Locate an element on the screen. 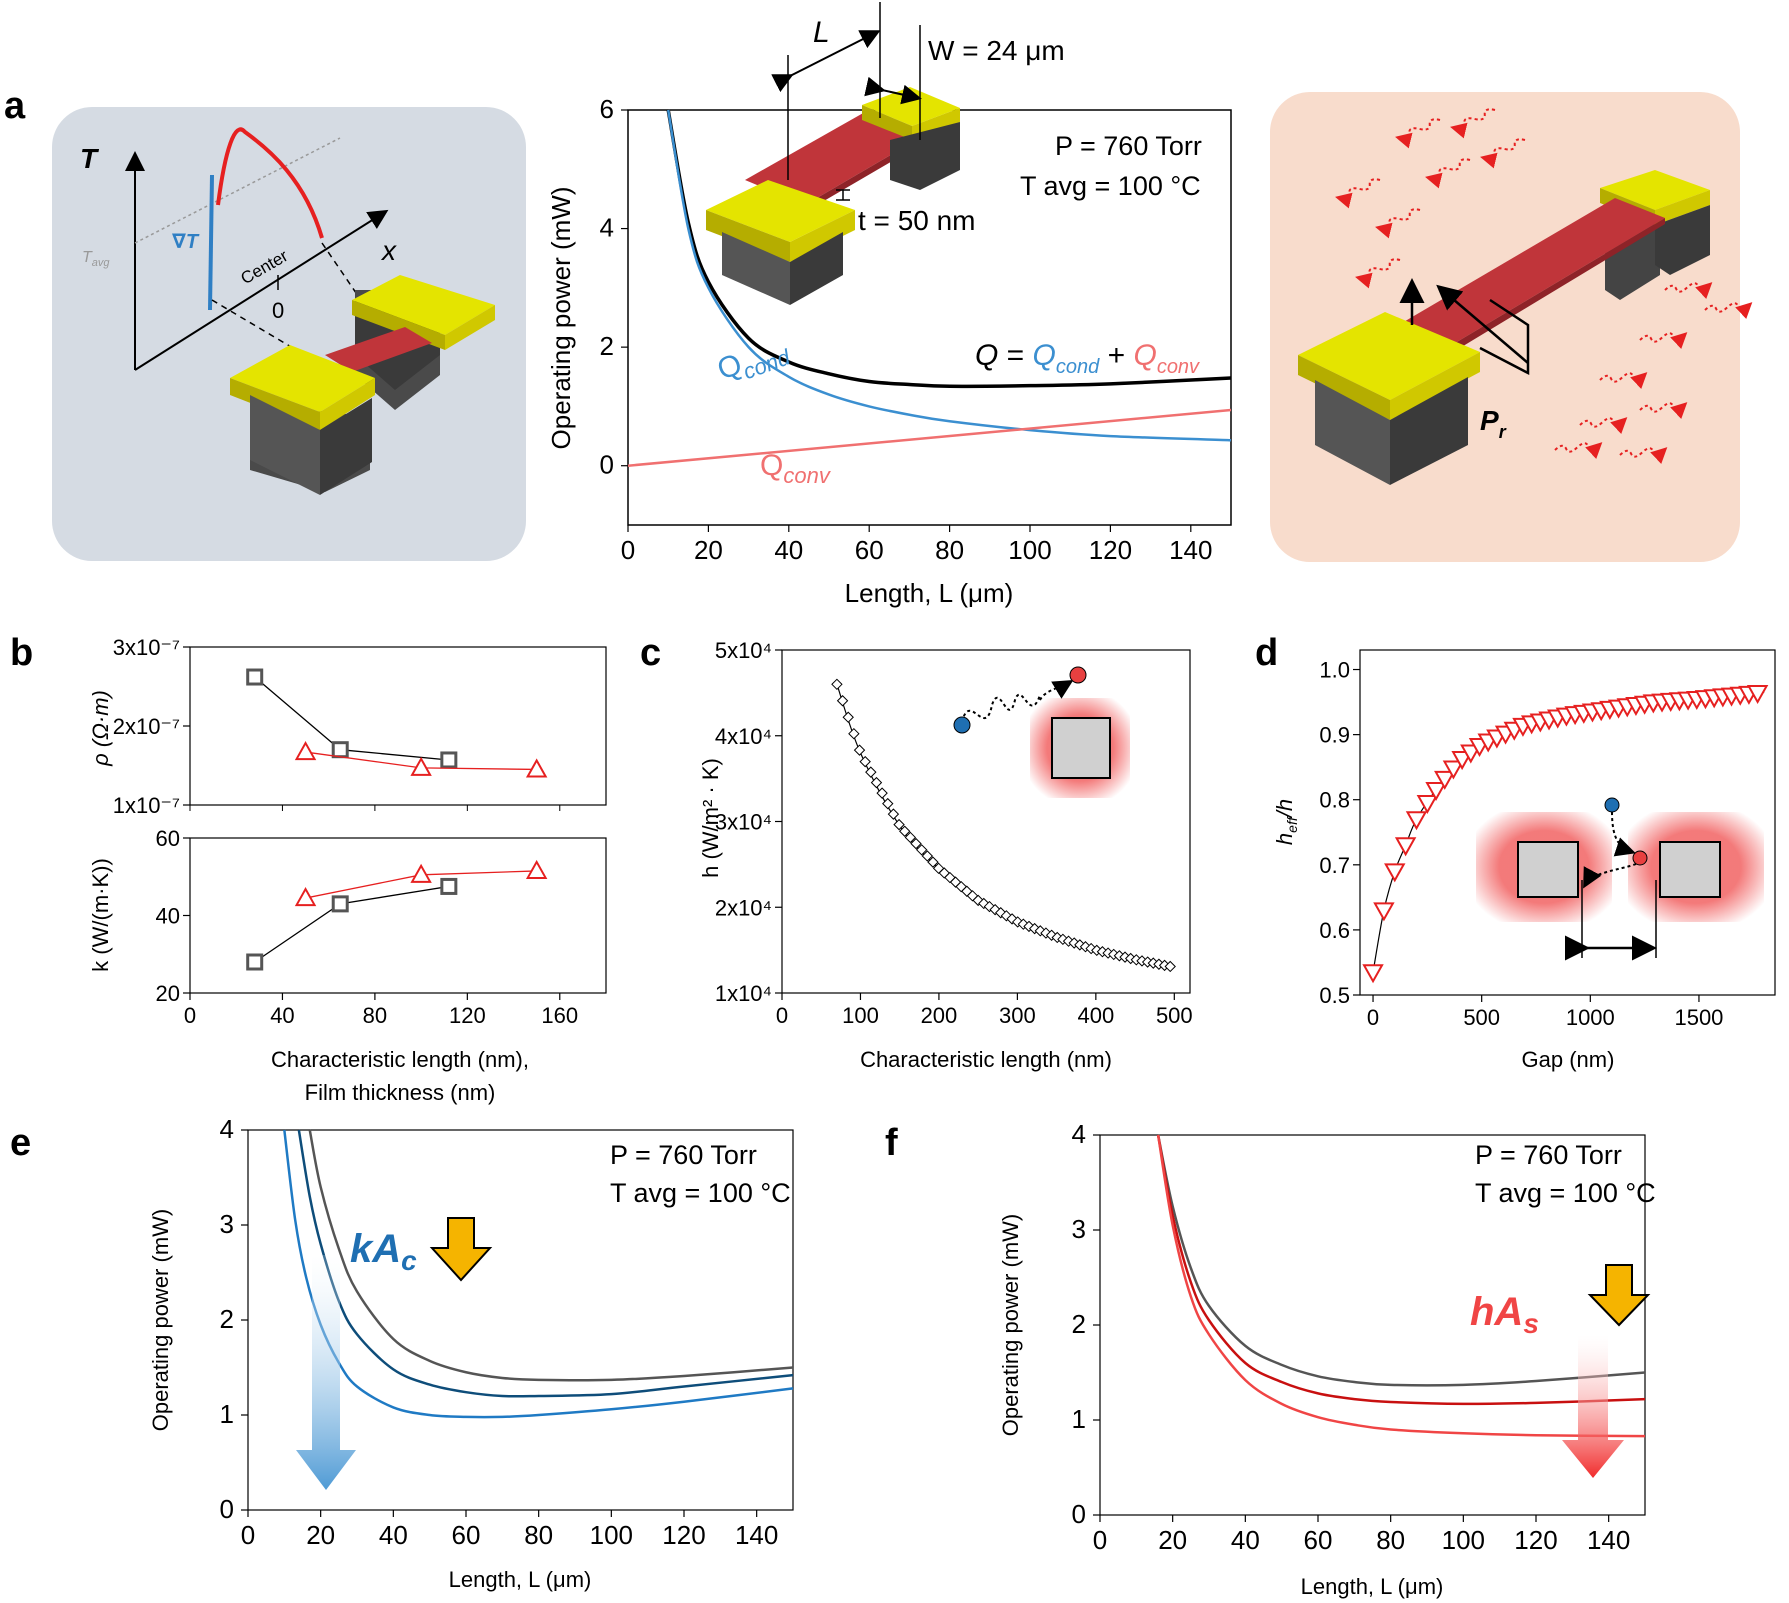 This screenshot has width=1789, height=1603. chart-e-xtick-label: 100 is located at coordinates (611, 1535).